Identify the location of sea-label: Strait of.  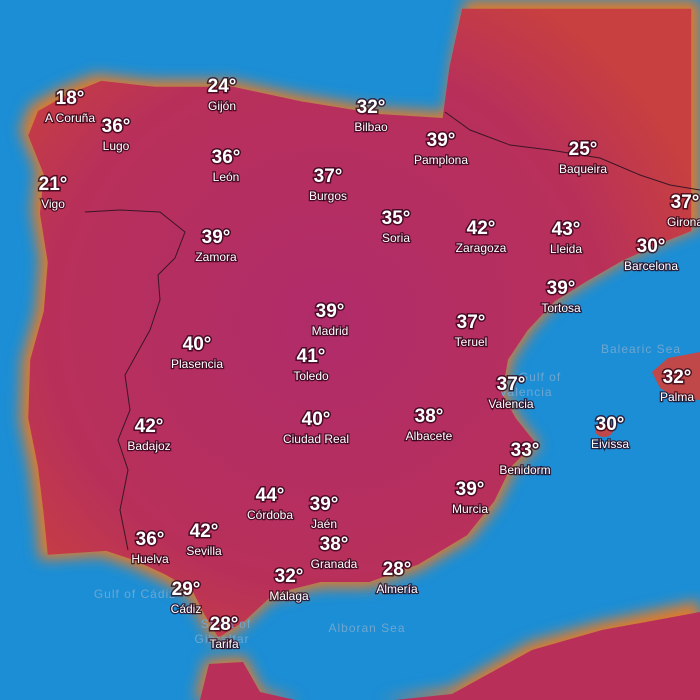
(226, 624).